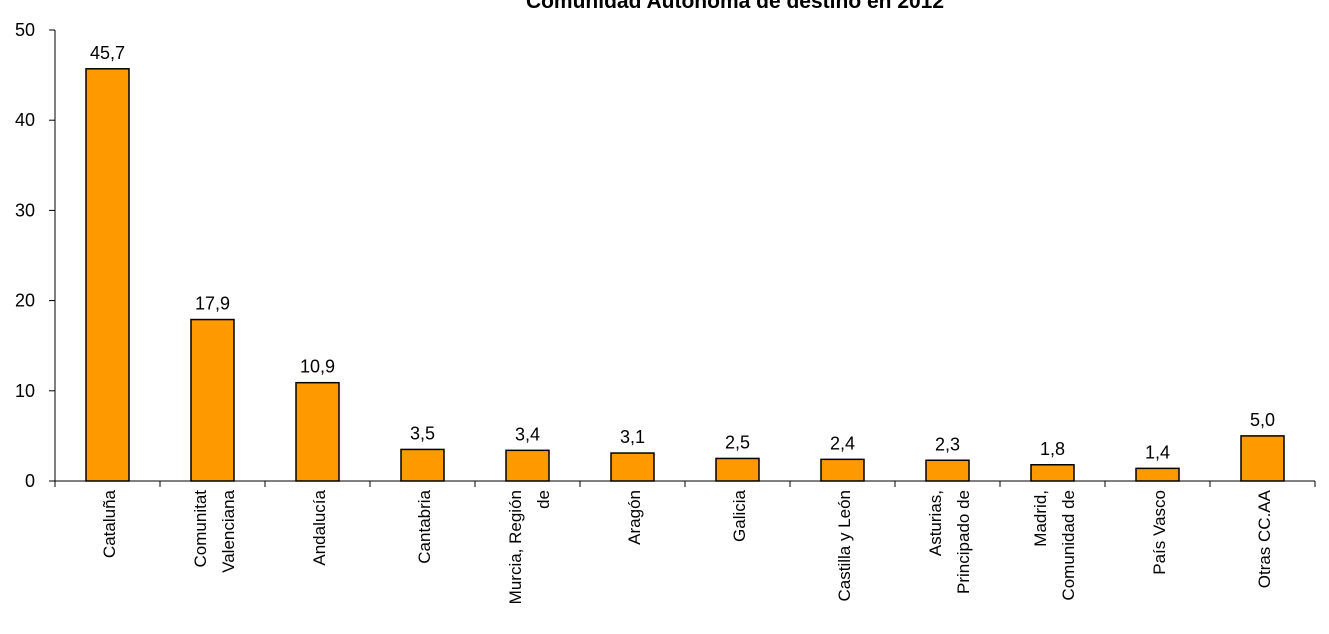 Image resolution: width=1329 pixels, height=634 pixels. Describe the element at coordinates (228, 530) in the screenshot. I see `category-label-line: Valenciana` at that location.